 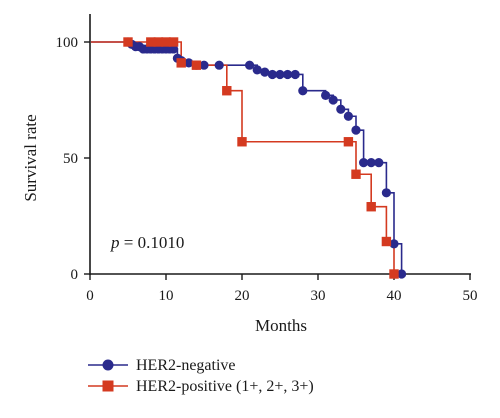 I want to click on legend-label-her2-positive: HER2-positive (1+, 2+, 3+), so click(x=225, y=386).